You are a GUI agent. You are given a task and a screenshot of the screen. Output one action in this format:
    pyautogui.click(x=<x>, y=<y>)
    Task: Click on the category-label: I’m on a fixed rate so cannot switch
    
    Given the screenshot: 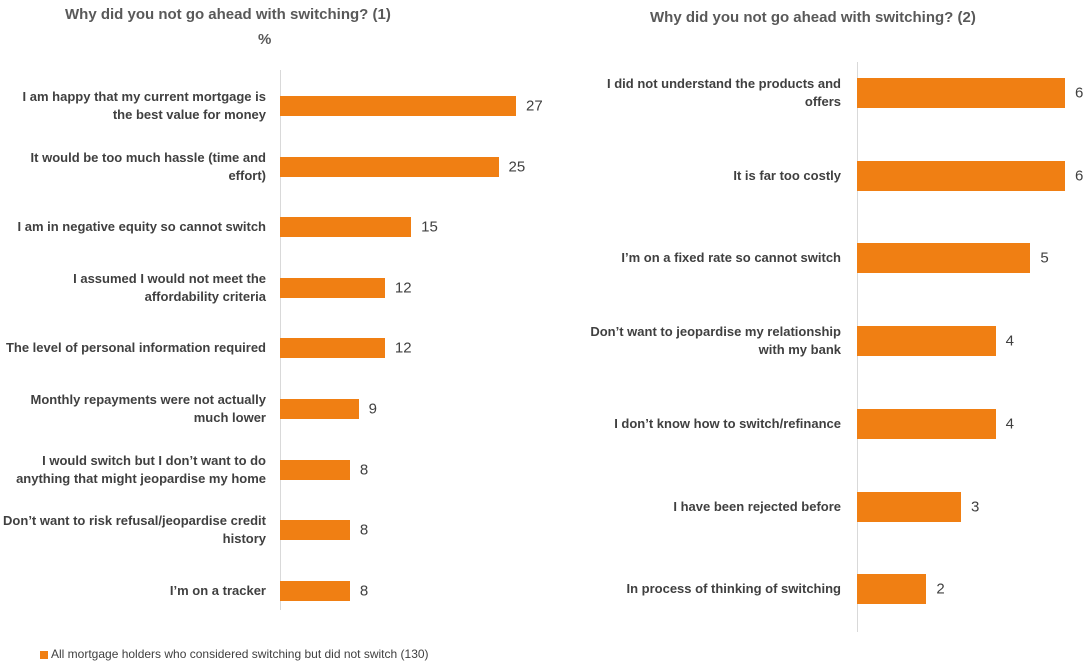 What is the action you would take?
    pyautogui.click(x=731, y=258)
    